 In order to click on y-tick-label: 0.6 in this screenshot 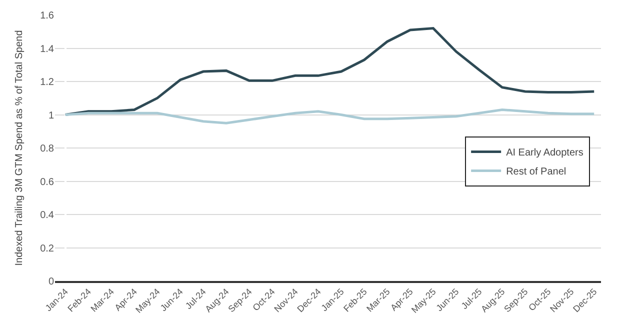, I will do `click(47, 182)`.